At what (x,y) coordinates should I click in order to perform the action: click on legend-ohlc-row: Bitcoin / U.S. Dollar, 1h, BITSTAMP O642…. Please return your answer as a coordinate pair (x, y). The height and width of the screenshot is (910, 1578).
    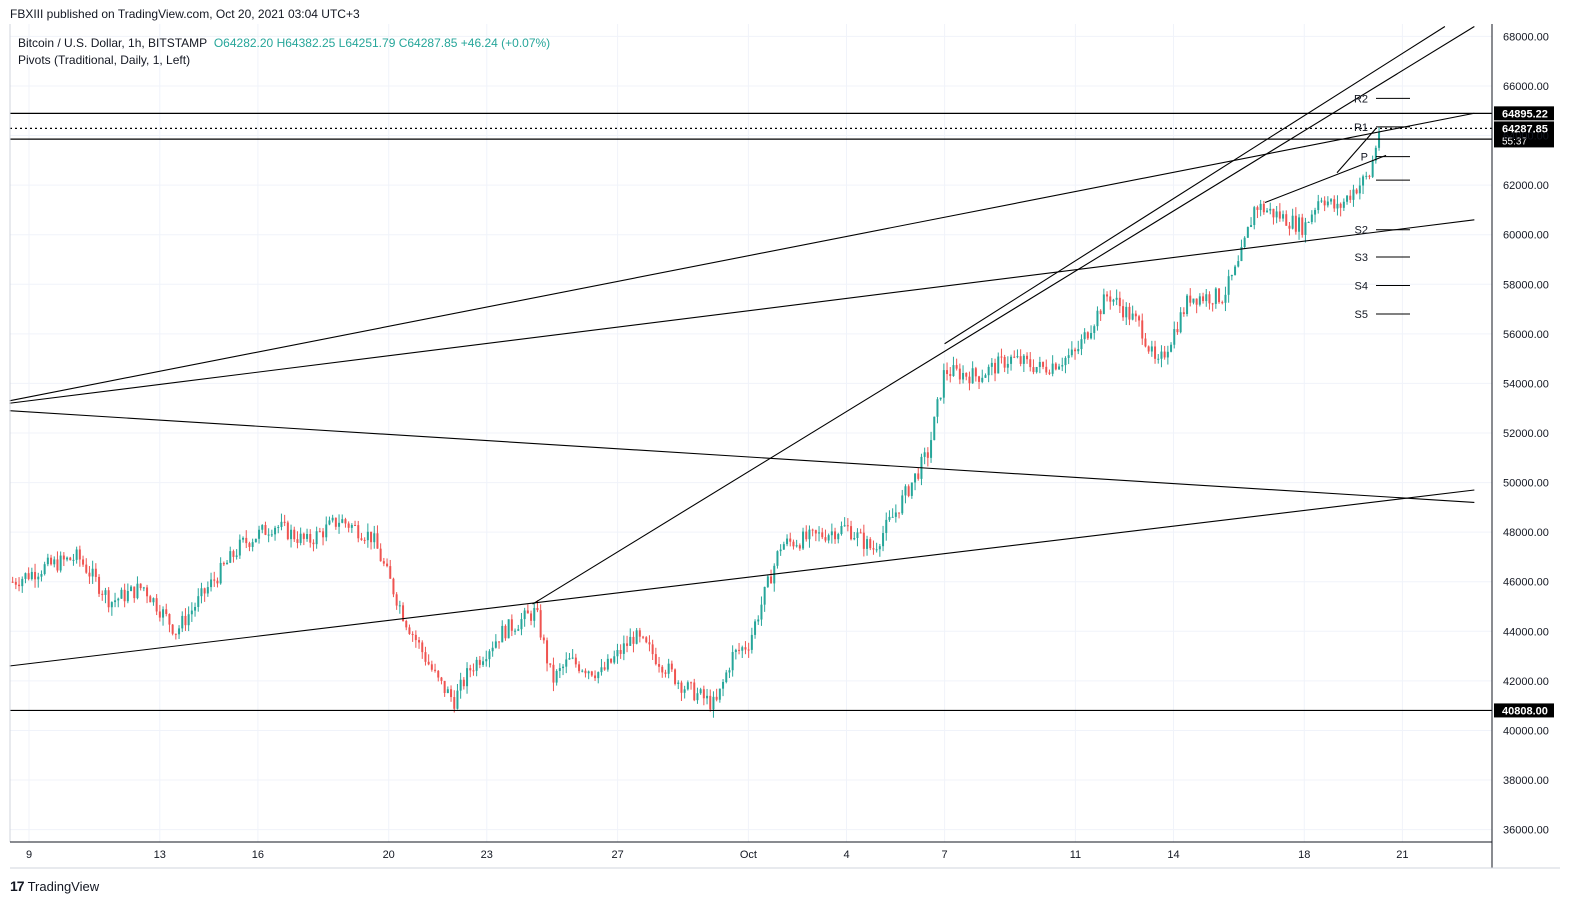
    Looking at the image, I should click on (284, 43).